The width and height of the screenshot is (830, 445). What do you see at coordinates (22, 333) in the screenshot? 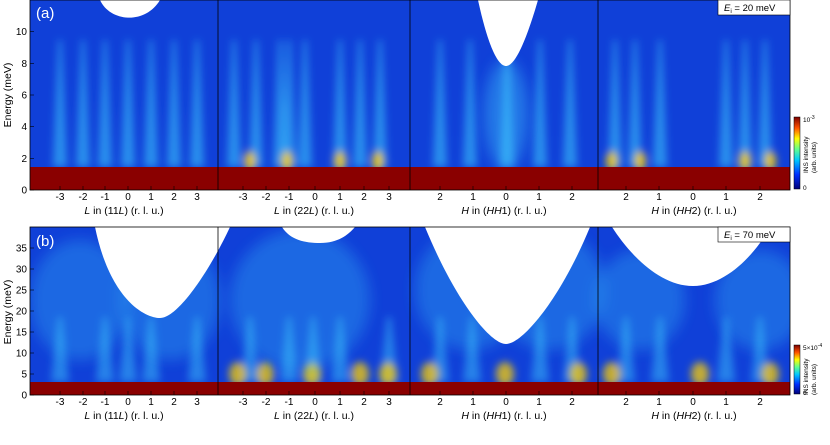
I see `ytick-label: 15` at bounding box center [22, 333].